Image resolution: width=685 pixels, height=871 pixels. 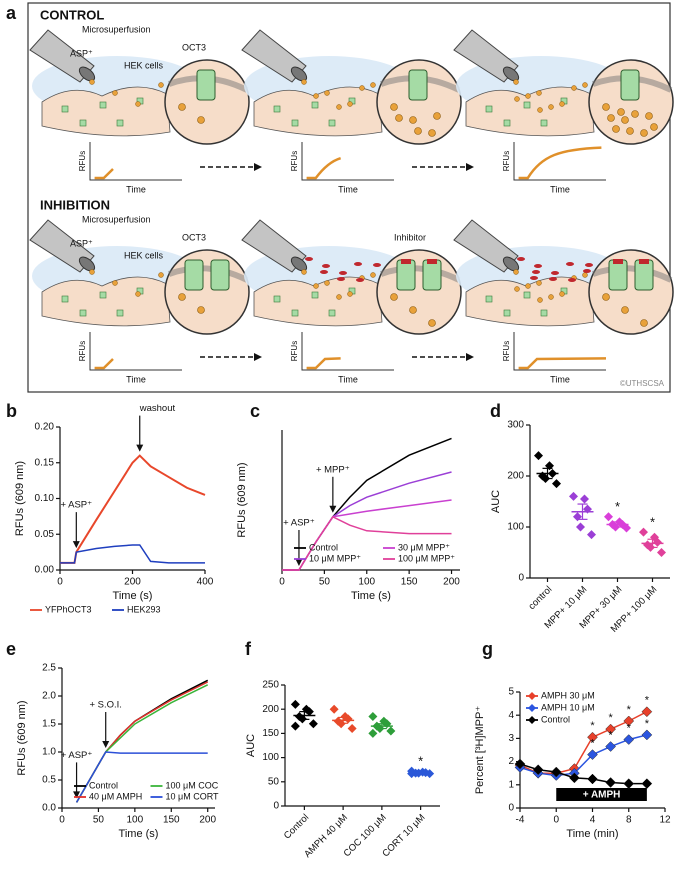 What do you see at coordinates (593, 820) in the screenshot?
I see `x-tick-label: 4` at bounding box center [593, 820].